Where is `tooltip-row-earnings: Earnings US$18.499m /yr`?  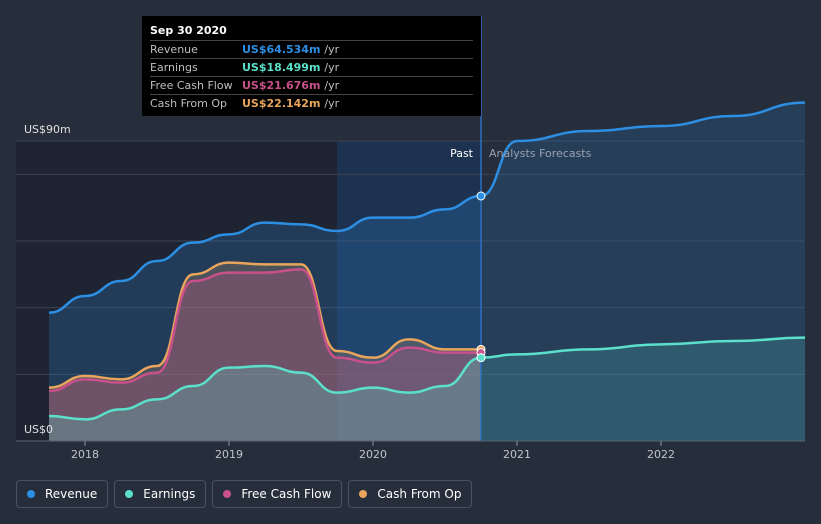 tooltip-row-earnings: Earnings US$18.499m /yr is located at coordinates (311, 67).